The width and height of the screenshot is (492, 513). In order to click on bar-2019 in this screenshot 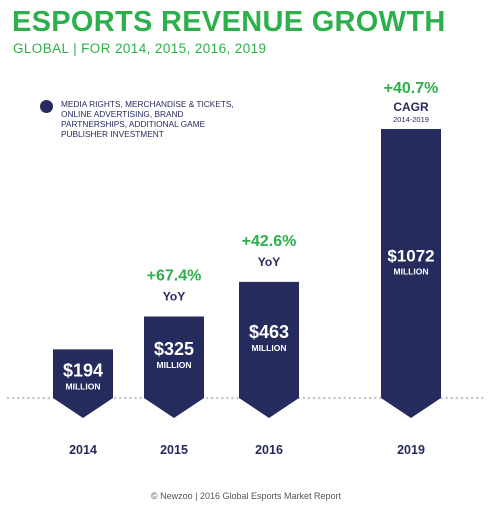, I will do `click(411, 273)`.